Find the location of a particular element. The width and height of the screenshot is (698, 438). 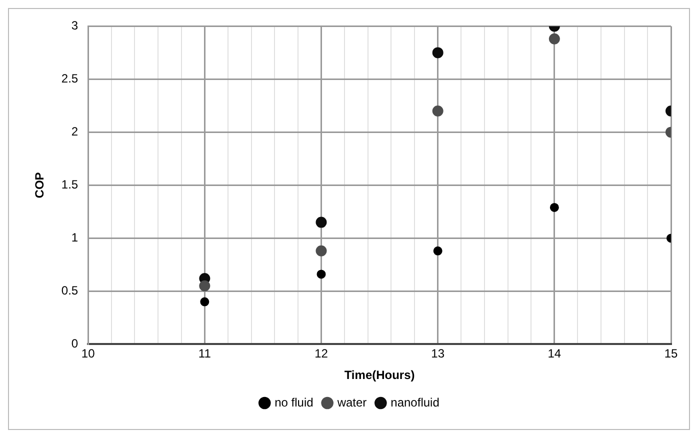

x-axis-title: Time(Hours) is located at coordinates (379, 375).